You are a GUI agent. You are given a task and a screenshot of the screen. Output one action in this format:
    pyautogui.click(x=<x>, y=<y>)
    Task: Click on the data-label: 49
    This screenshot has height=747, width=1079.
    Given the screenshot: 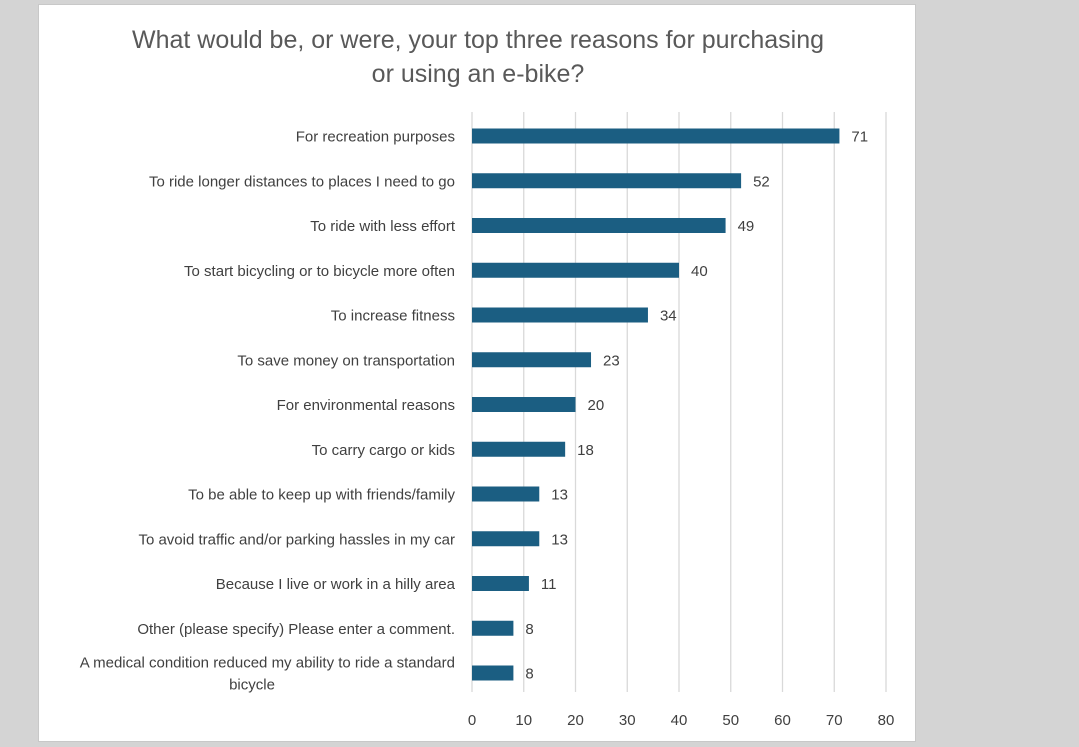 What is the action you would take?
    pyautogui.click(x=746, y=226)
    